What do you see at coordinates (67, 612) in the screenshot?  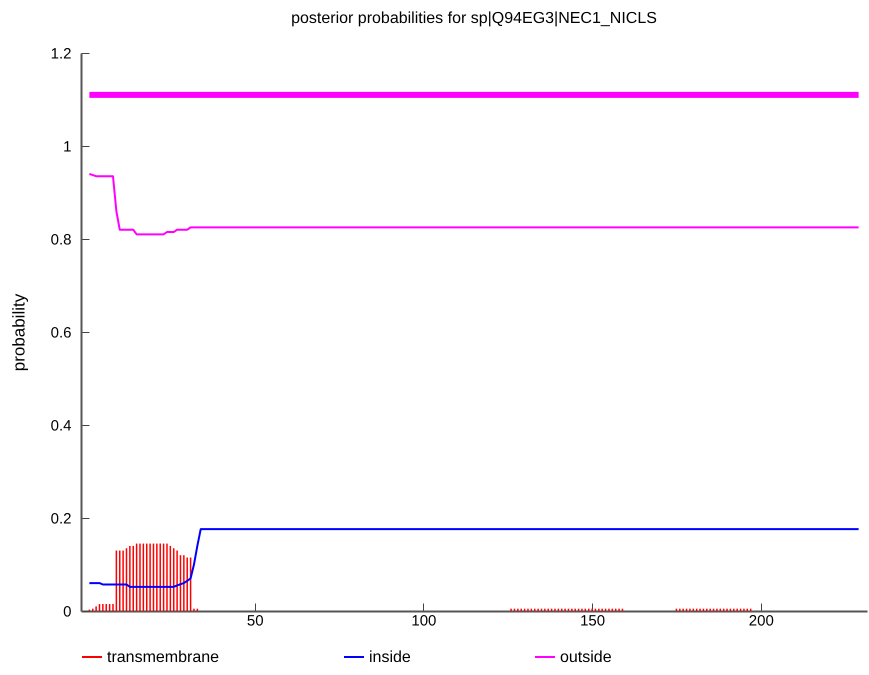 I see `y-tick-label: 0` at bounding box center [67, 612].